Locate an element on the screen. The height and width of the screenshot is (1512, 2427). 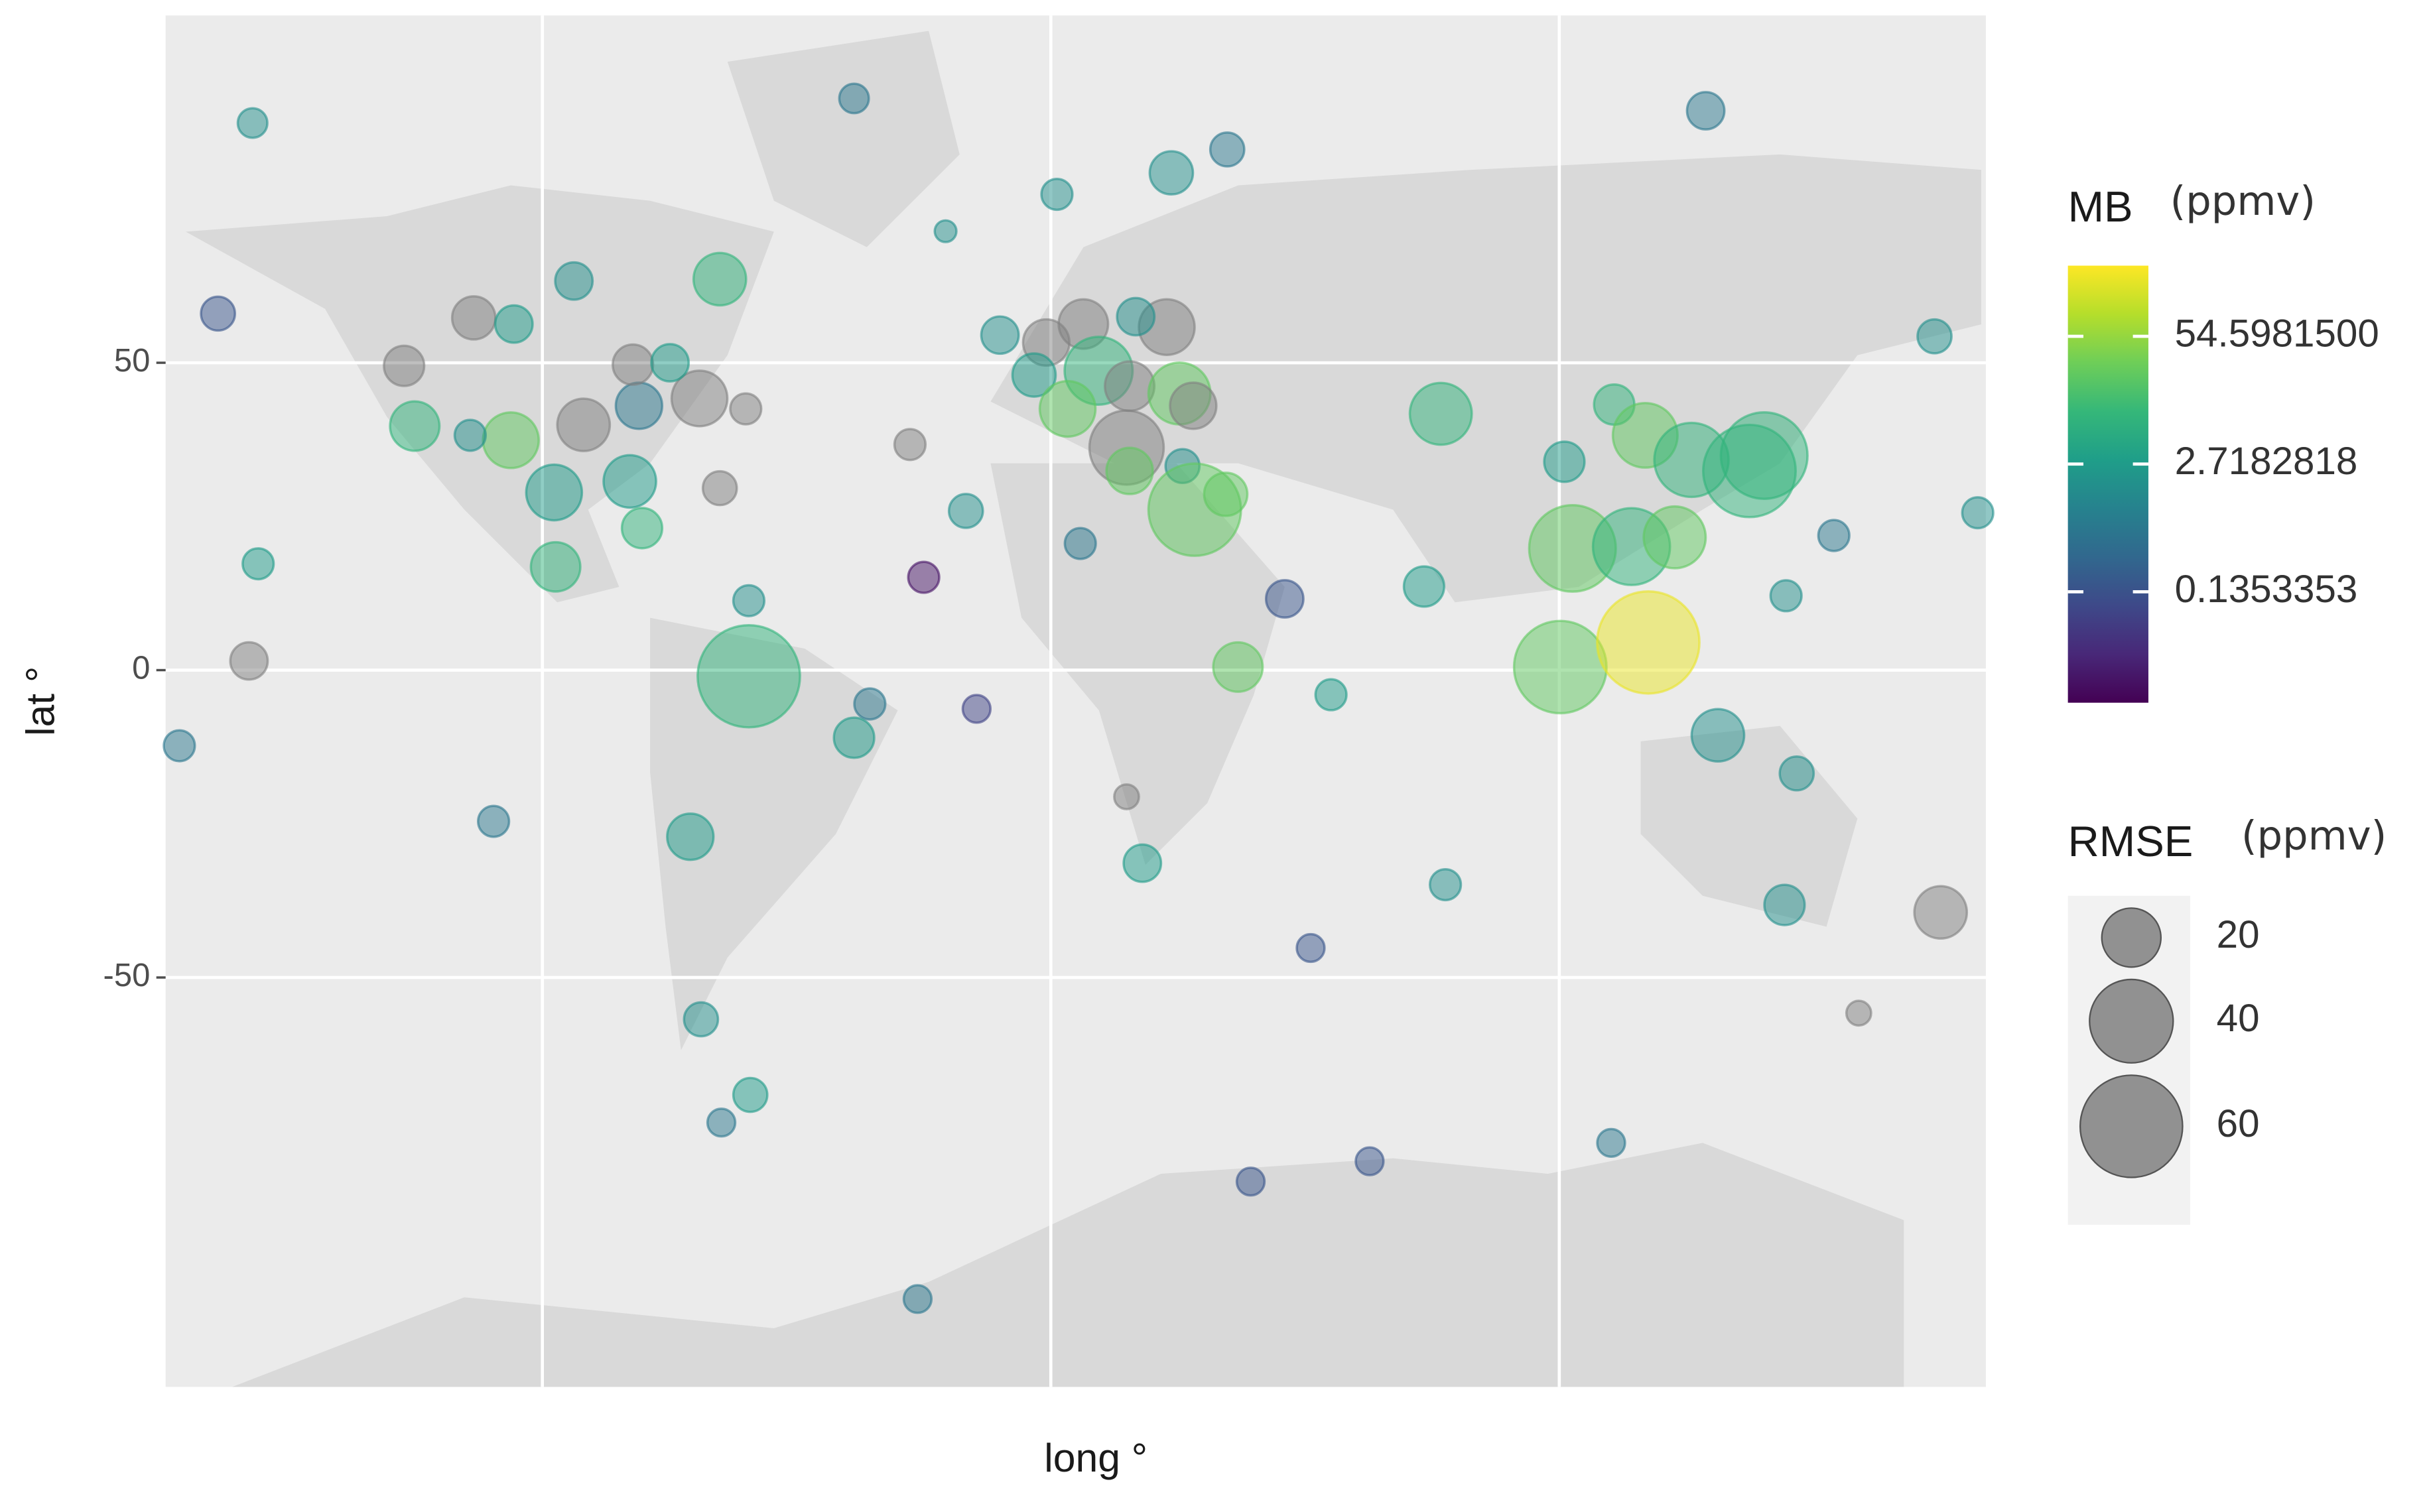
y-tick-label: -50 is located at coordinates (127, 975).